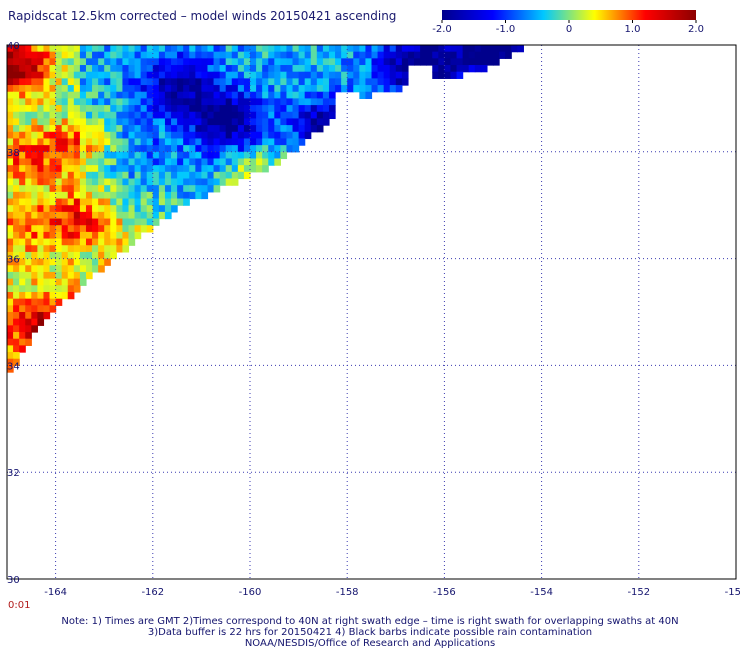 This screenshot has width=740, height=650. I want to click on colorbar-tick-label: -2.0, so click(442, 29).